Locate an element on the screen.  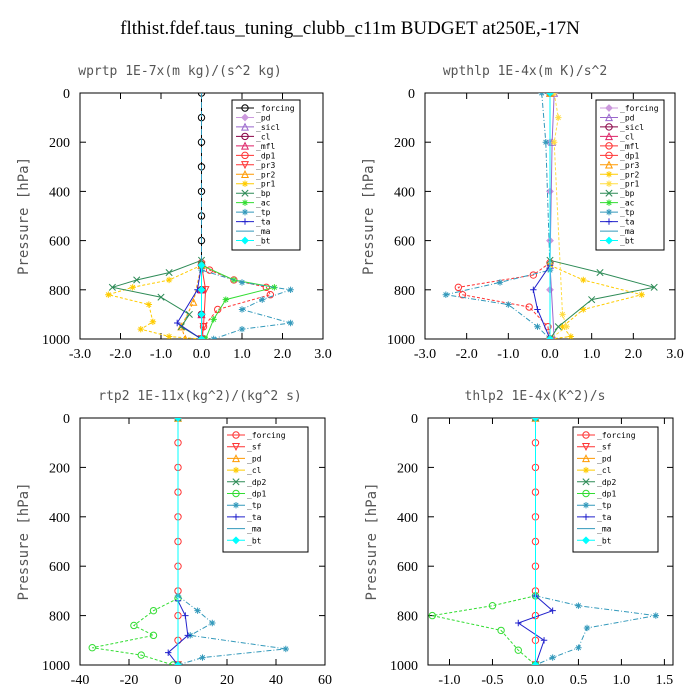
legend-box is located at coordinates (630, 175).